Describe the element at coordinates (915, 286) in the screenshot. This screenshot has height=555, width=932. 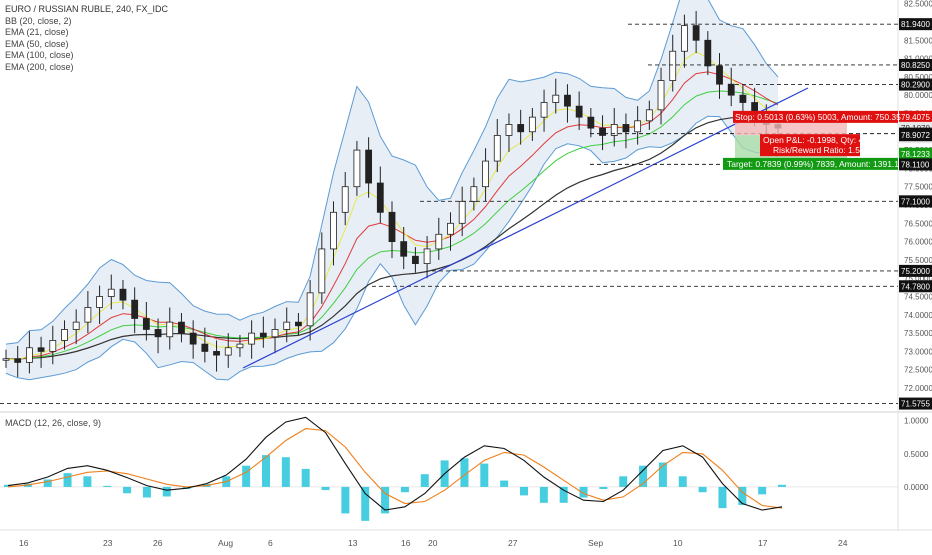
I see `price-level-label: 74.7800` at that location.